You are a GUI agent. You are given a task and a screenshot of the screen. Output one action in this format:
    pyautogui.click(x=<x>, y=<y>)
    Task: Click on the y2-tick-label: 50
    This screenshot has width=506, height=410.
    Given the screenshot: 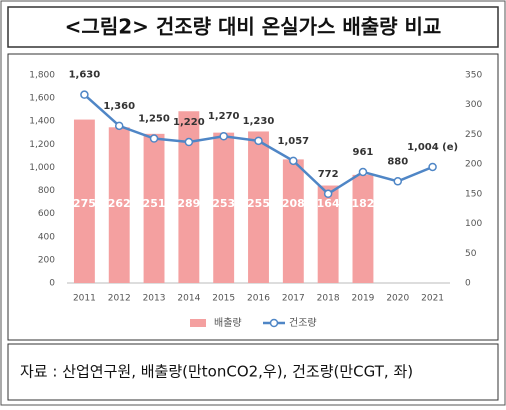 What is the action you would take?
    pyautogui.click(x=471, y=254)
    